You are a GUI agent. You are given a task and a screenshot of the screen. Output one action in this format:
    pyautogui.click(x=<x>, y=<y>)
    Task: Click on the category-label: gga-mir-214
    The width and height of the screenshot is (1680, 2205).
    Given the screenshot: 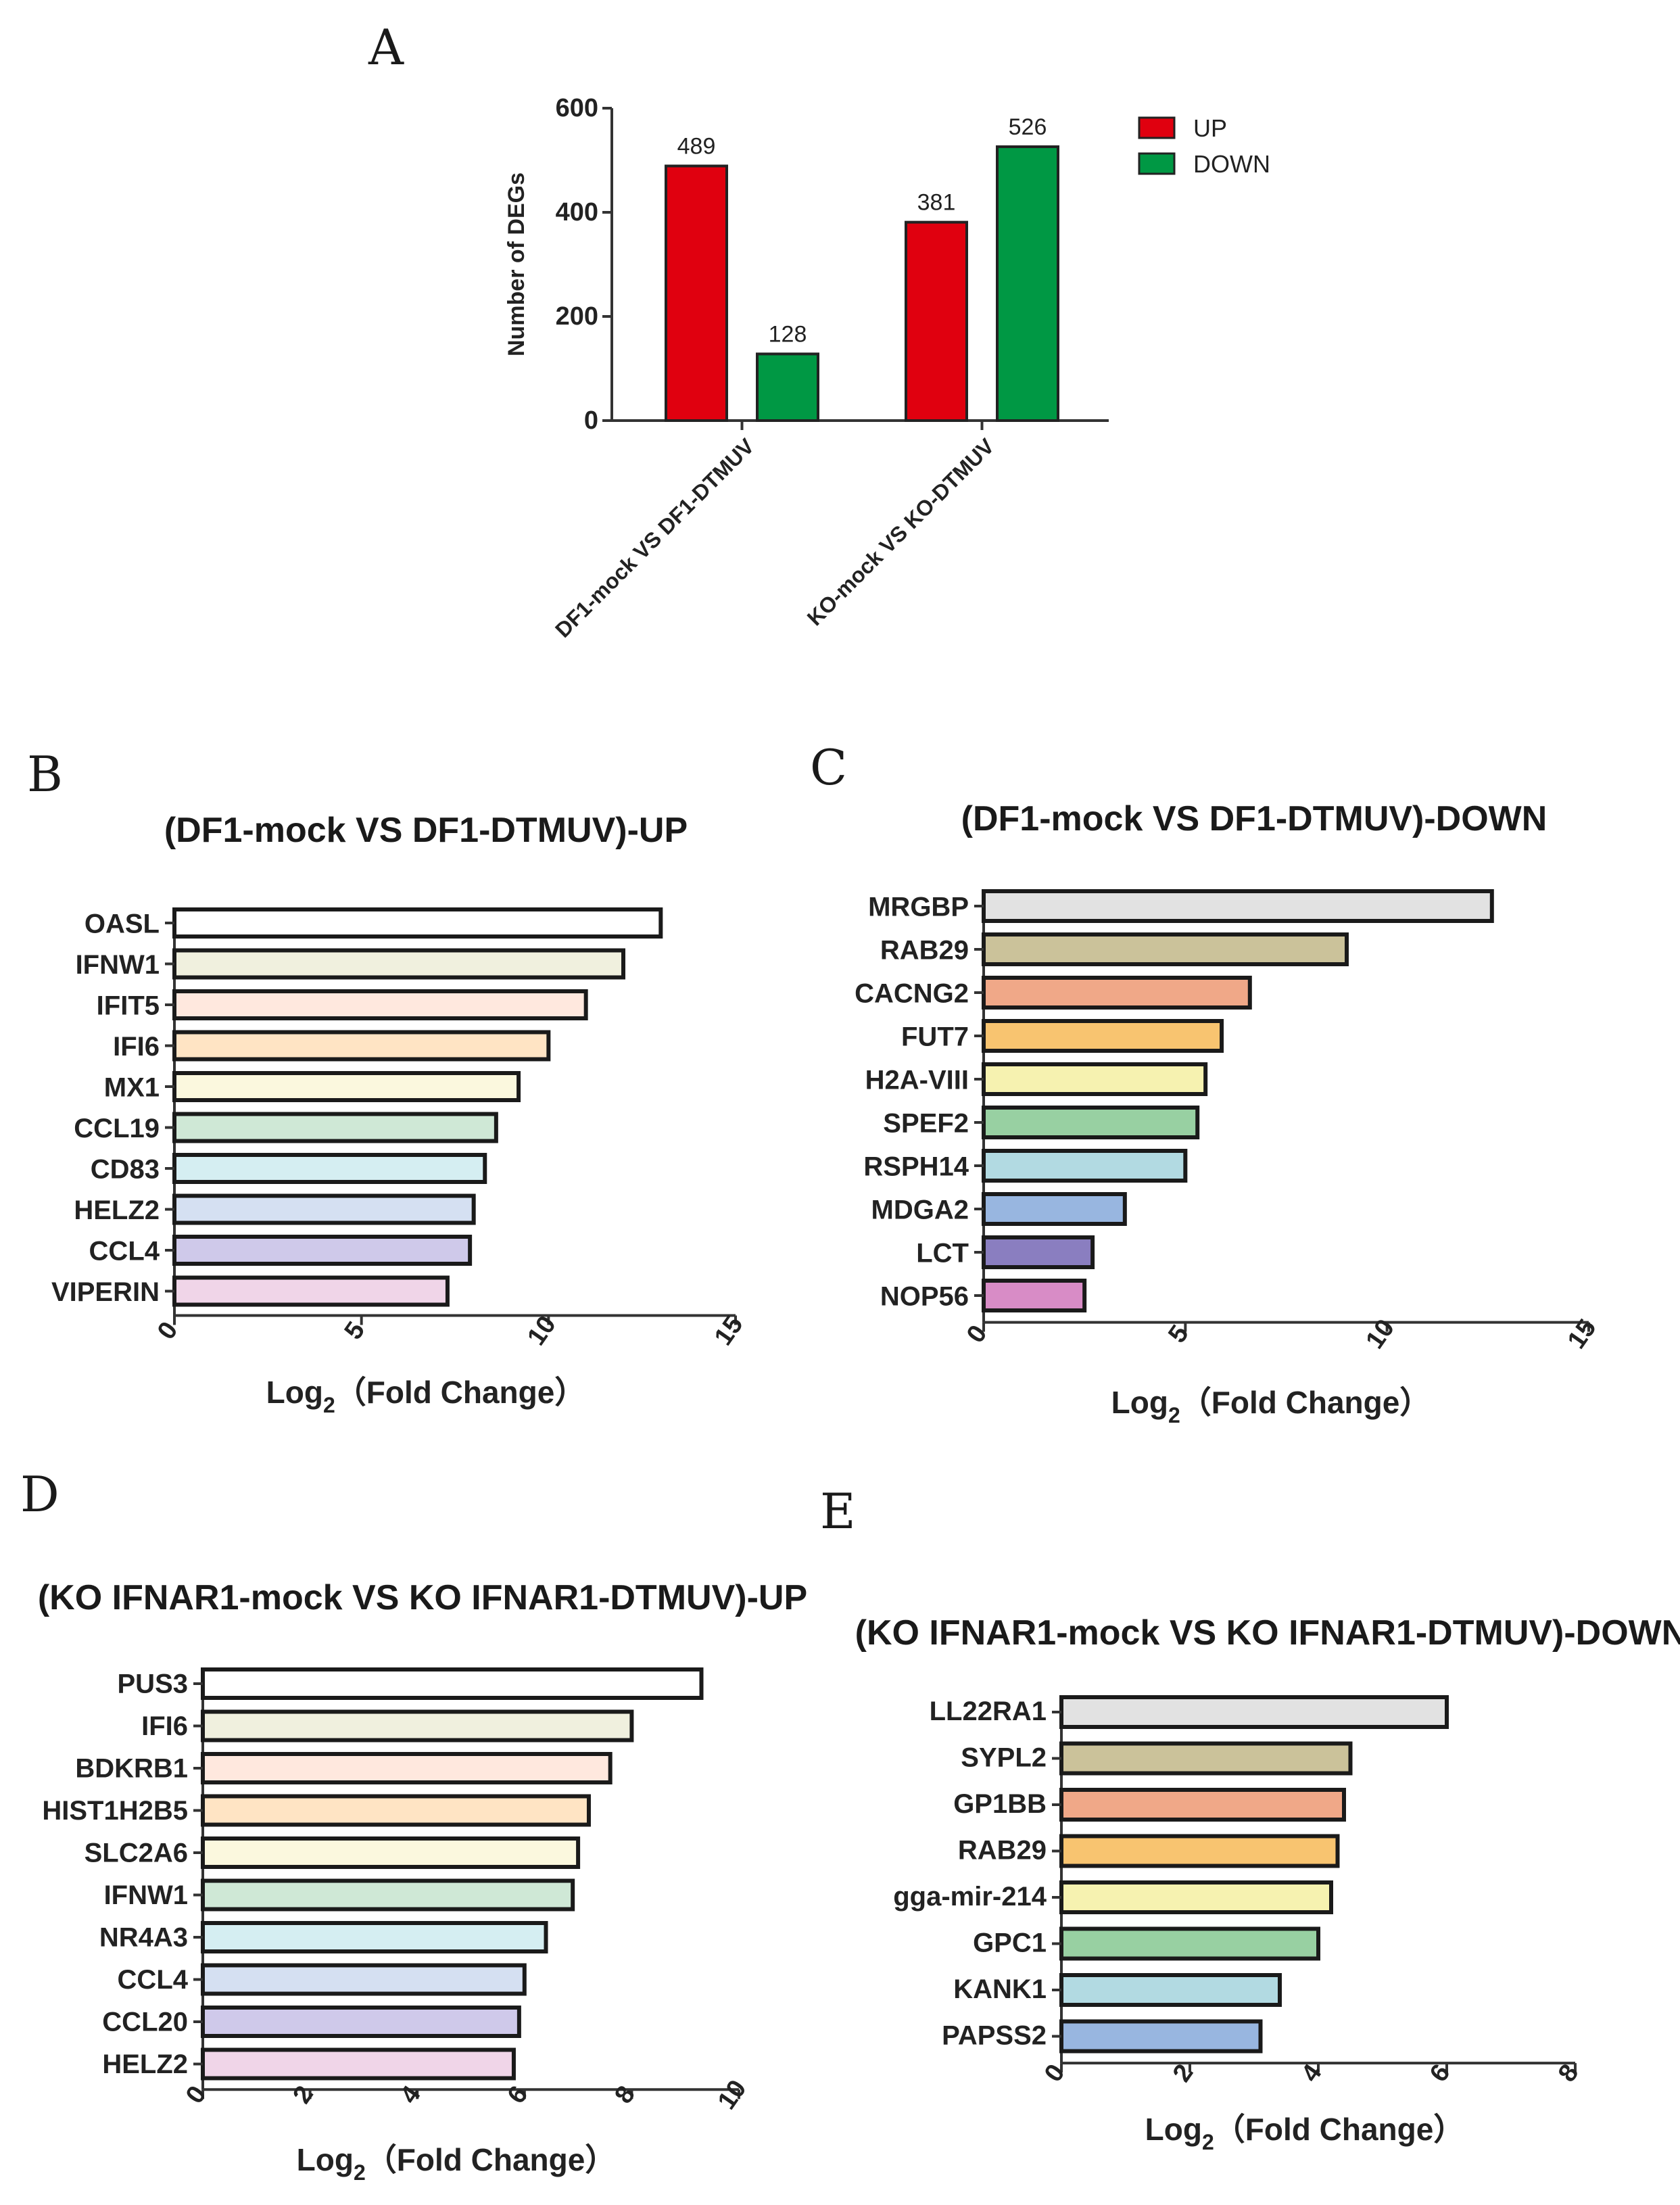 What is the action you would take?
    pyautogui.click(x=970, y=1897)
    